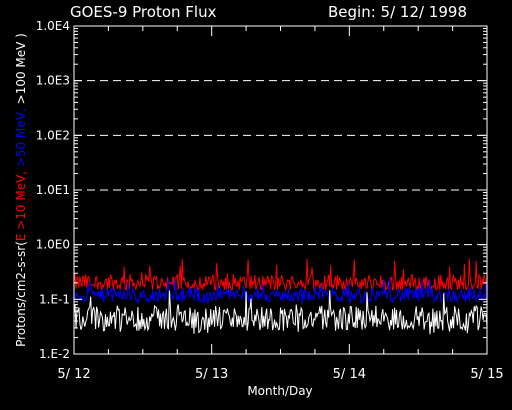 Image resolution: width=512 pixels, height=410 pixels. I want to click on x-tick-label: 5/ 13, so click(211, 374).